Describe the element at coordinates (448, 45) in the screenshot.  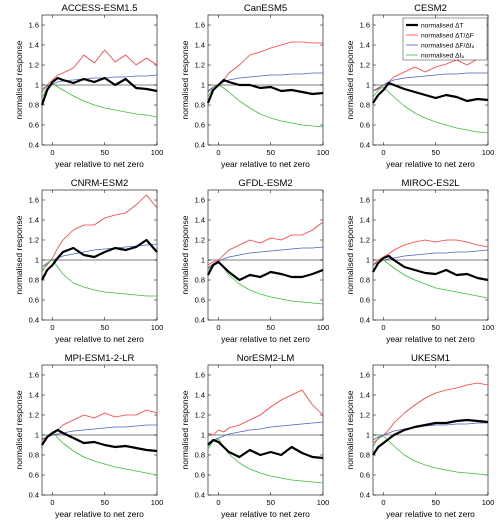
I see `legend-label: normalised ΔF/ΔIₐ` at that location.